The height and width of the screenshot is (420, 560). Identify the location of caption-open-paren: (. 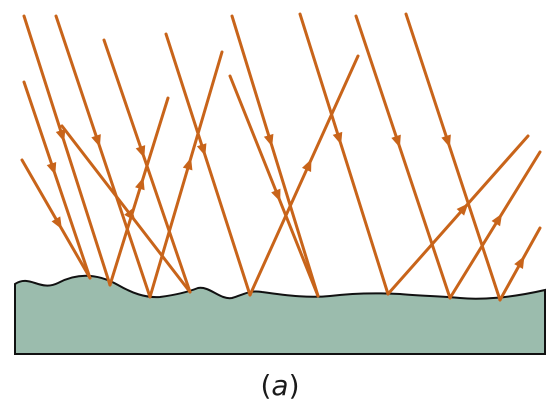
(266, 385).